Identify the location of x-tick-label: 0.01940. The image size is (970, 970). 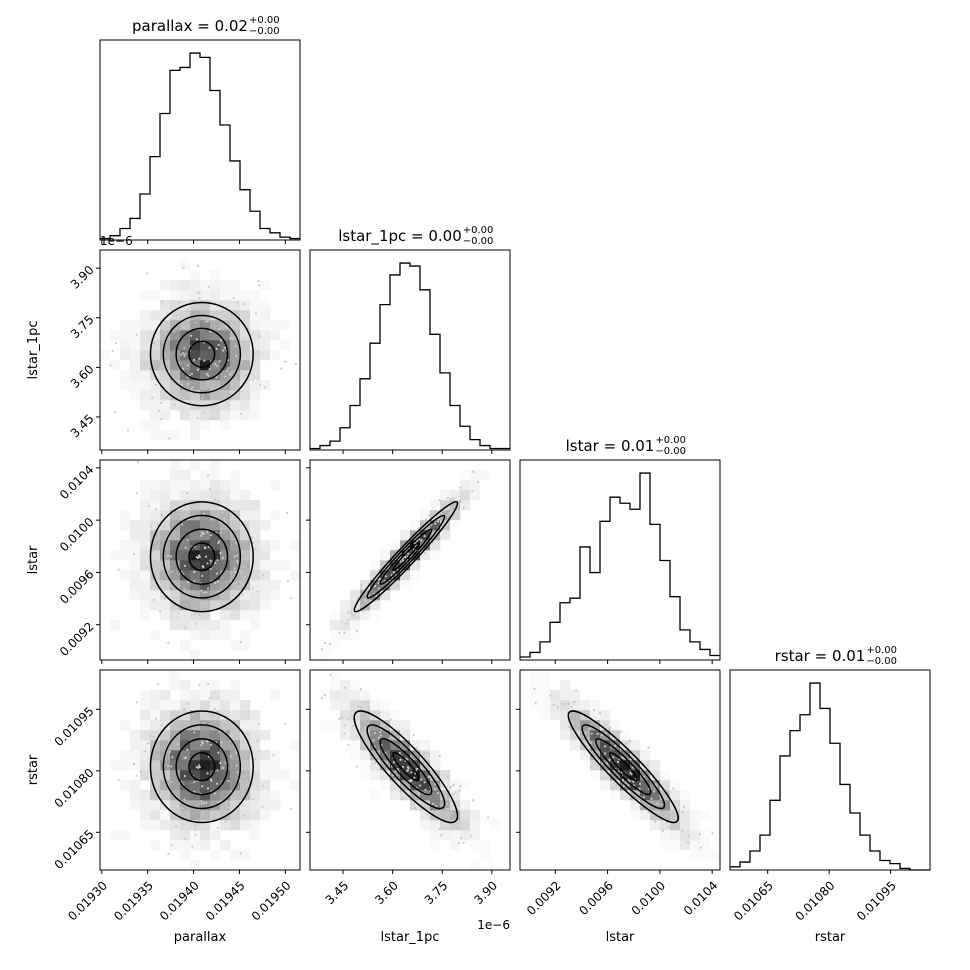
(179, 900).